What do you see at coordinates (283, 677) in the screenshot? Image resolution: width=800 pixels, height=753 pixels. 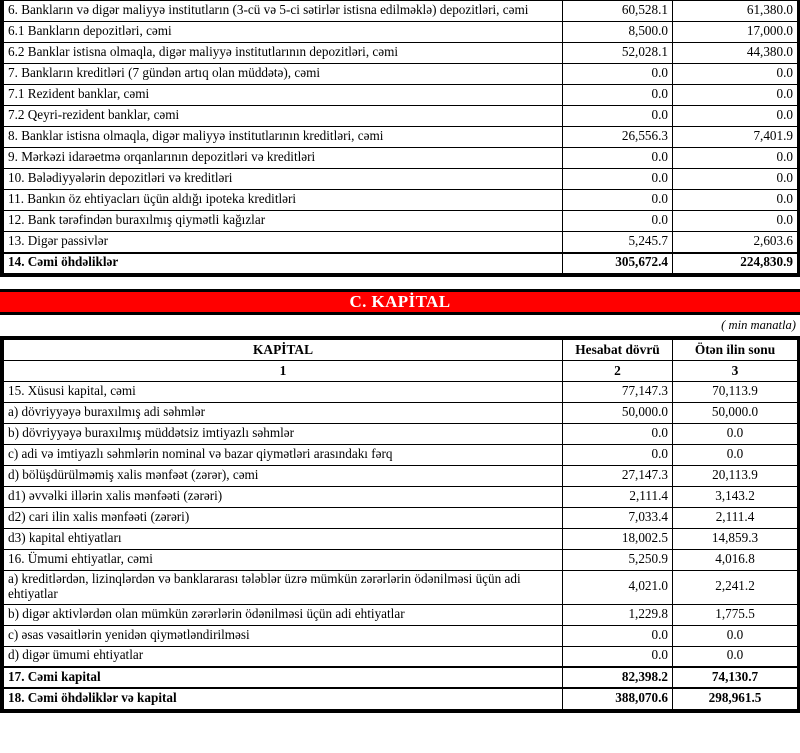 I see `row-label: 17. Cəmi kapital` at bounding box center [283, 677].